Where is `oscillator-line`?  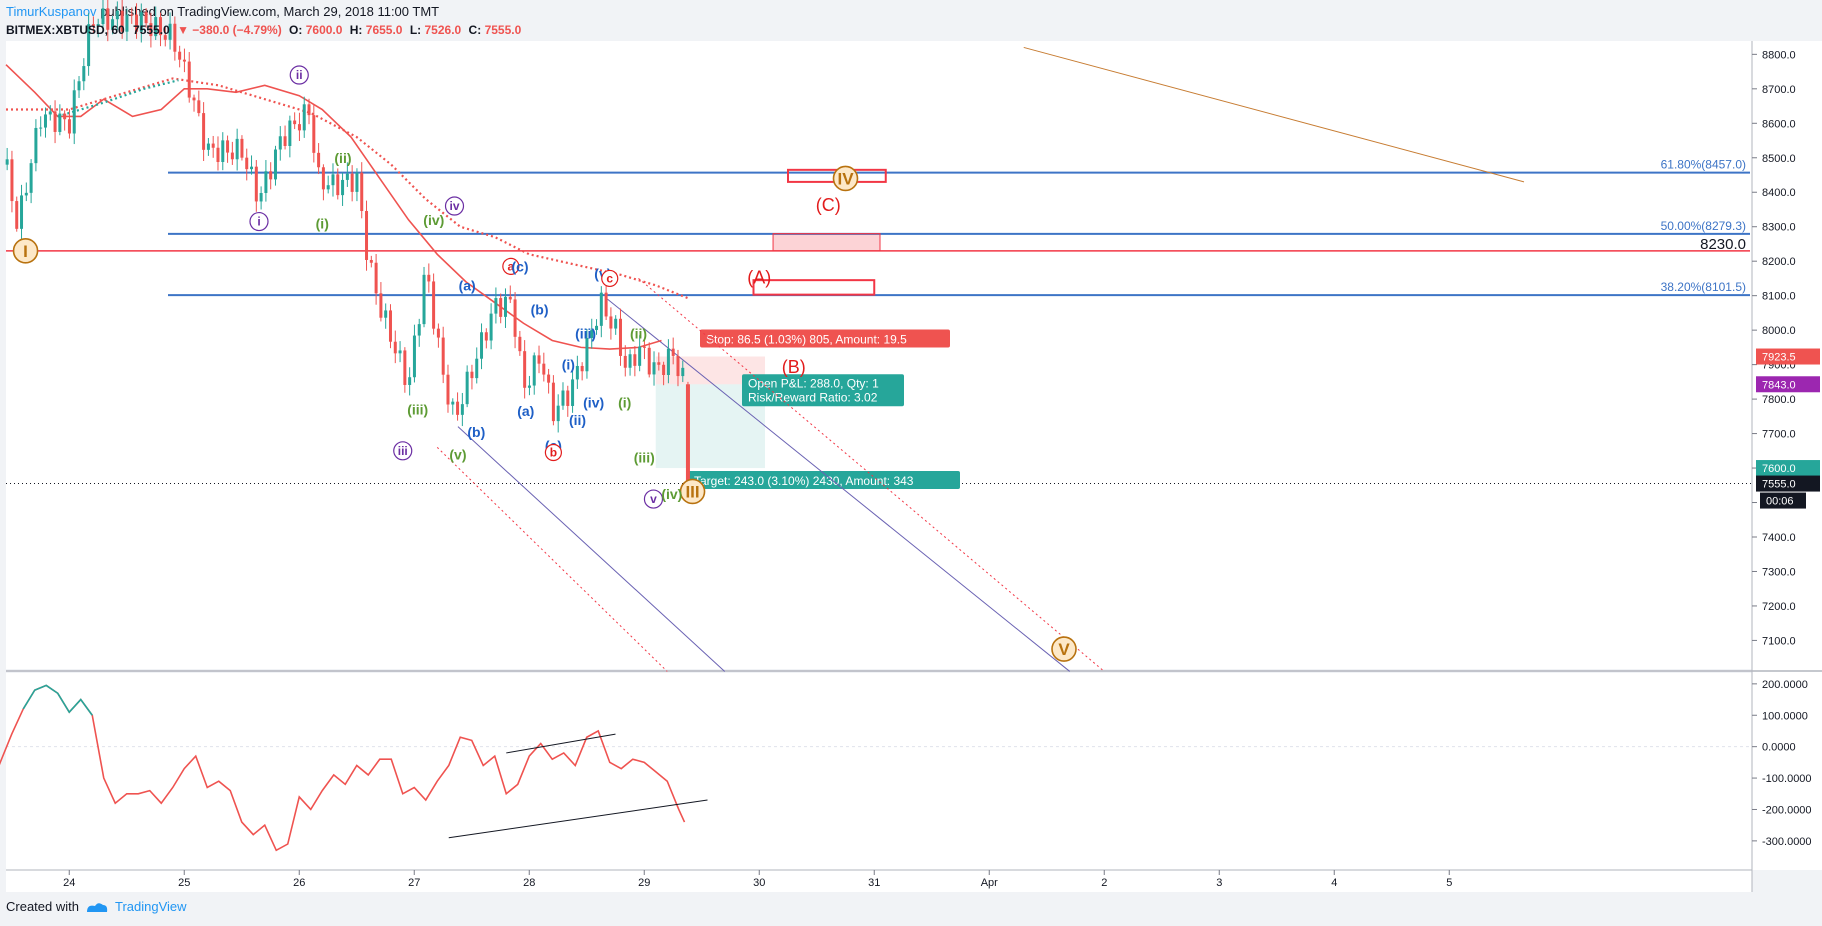 oscillator-line is located at coordinates (343, 768).